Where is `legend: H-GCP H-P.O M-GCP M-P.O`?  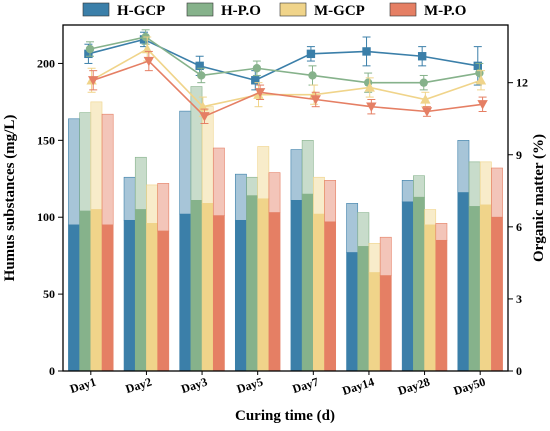 legend: H-GCP H-P.O M-GCP M-P.O is located at coordinates (274, 10).